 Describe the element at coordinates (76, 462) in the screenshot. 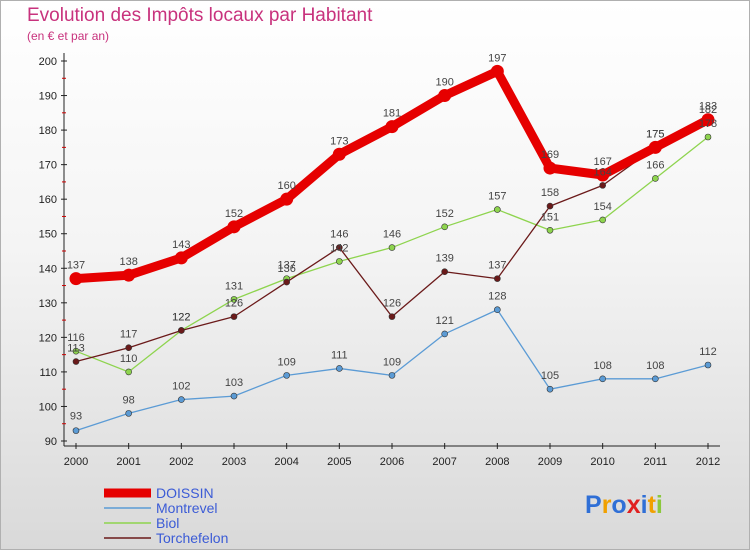

I see `x-tick-label: 2000` at that location.